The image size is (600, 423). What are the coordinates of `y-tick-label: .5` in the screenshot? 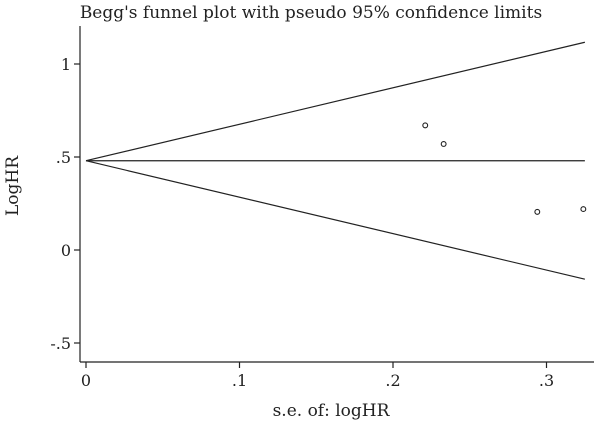 It's located at (63, 157).